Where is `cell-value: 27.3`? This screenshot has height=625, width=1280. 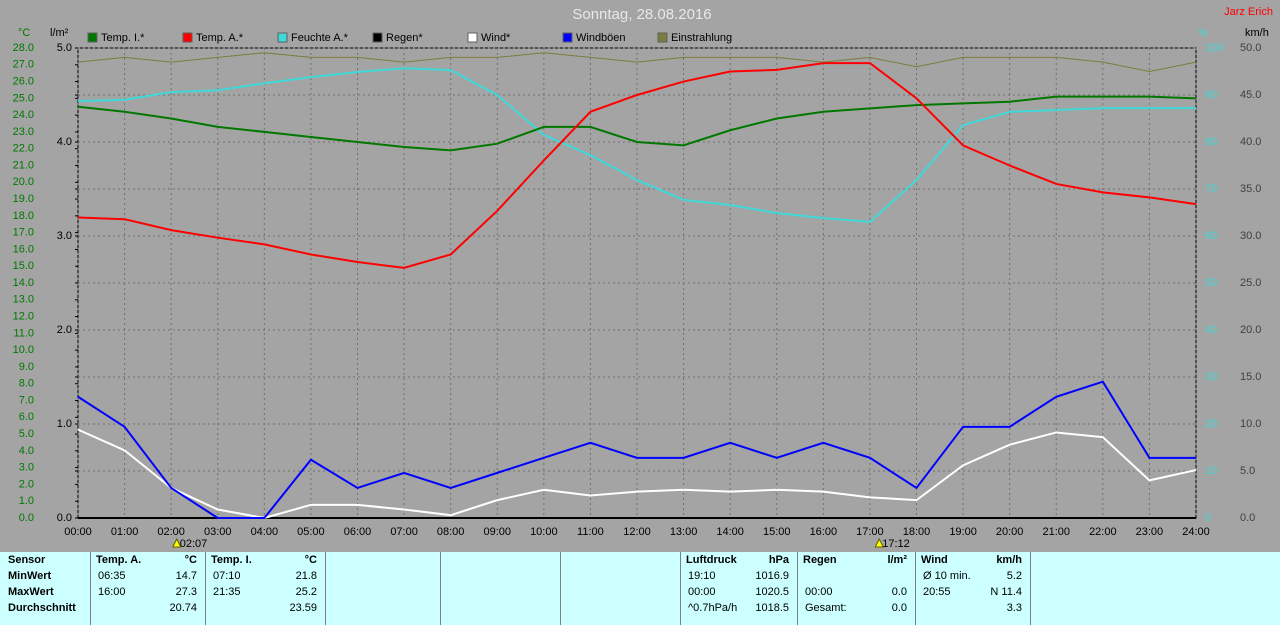
cell-value: 27.3 is located at coordinates (186, 592).